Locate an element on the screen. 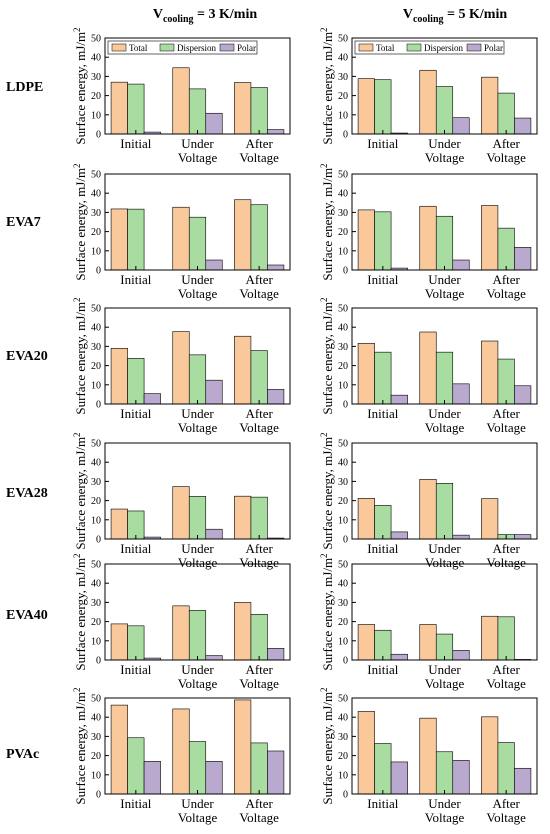 The height and width of the screenshot is (834, 550). legend-swatch-dispersion is located at coordinates (167, 47).